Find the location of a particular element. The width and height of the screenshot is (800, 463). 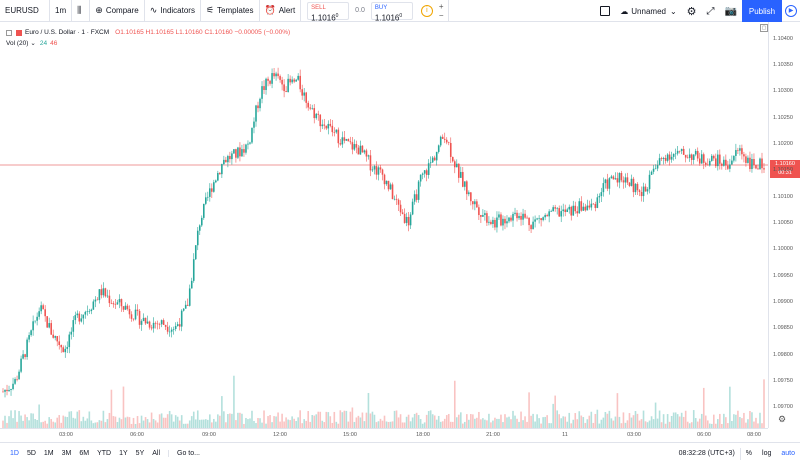

replay-button: ▶ is located at coordinates (791, 11).